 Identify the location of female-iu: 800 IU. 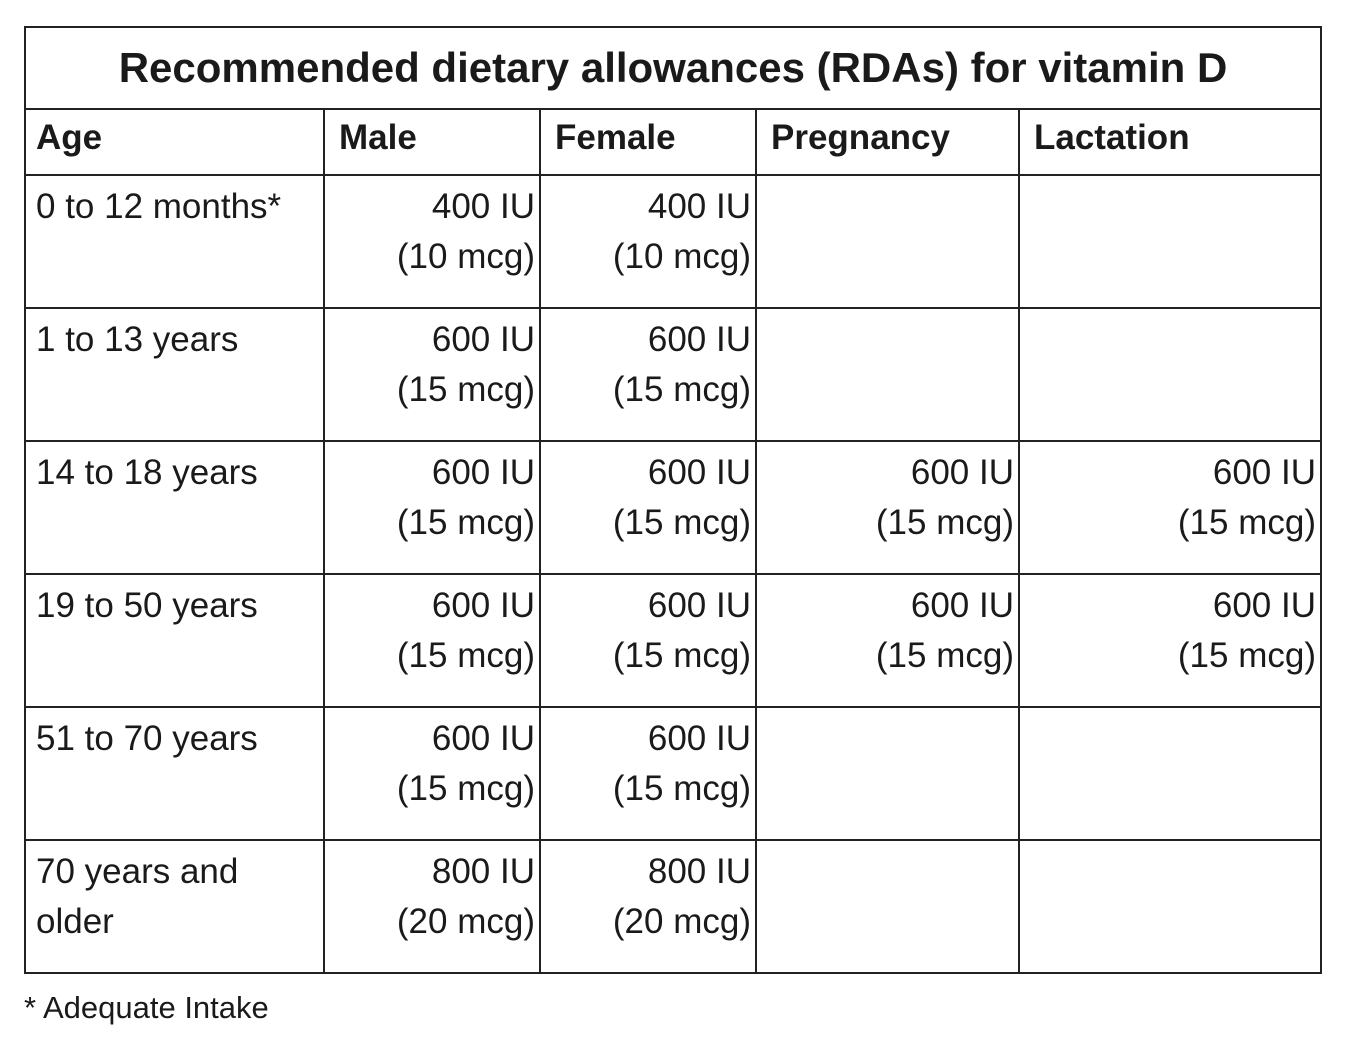
(699, 871).